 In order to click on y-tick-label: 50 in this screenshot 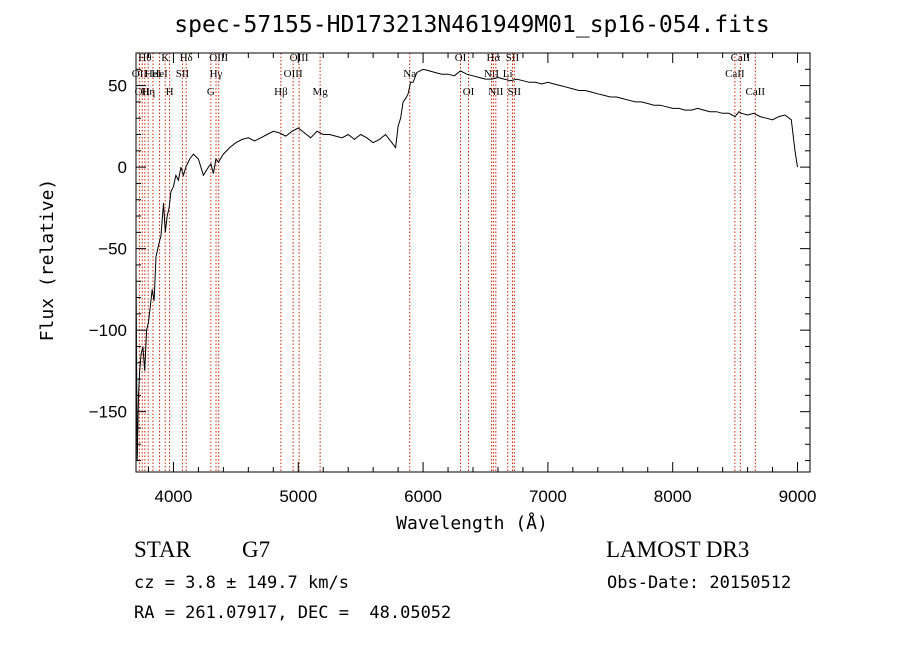, I will do `click(117, 86)`.